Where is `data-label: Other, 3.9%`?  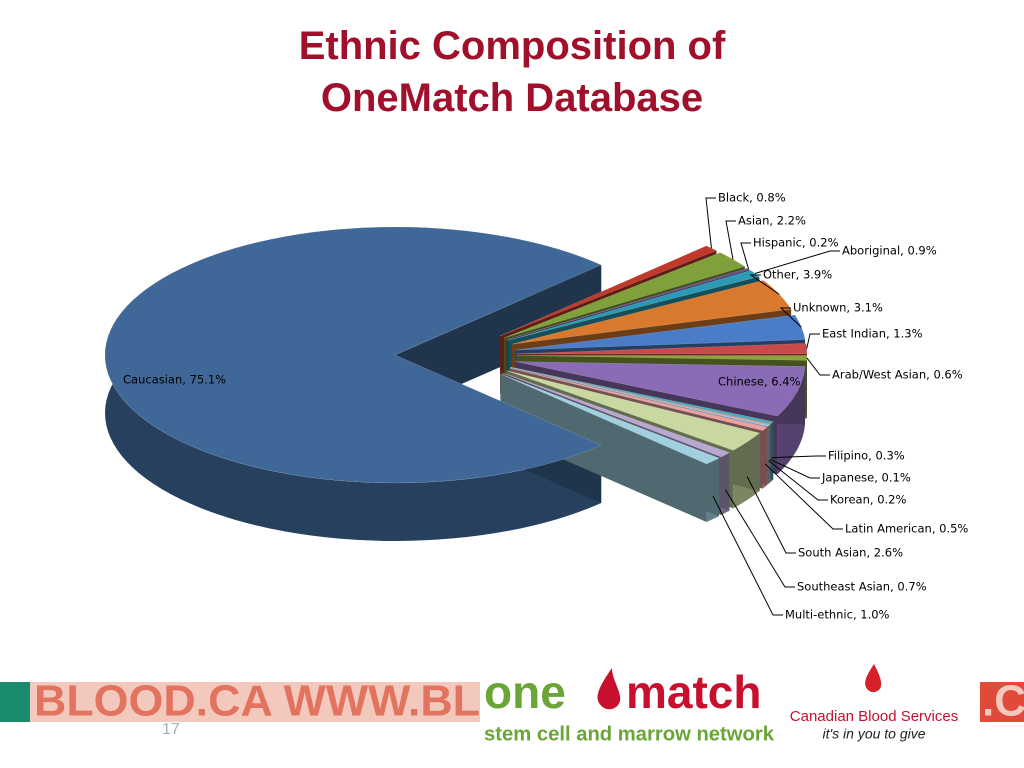 data-label: Other, 3.9% is located at coordinates (797, 275).